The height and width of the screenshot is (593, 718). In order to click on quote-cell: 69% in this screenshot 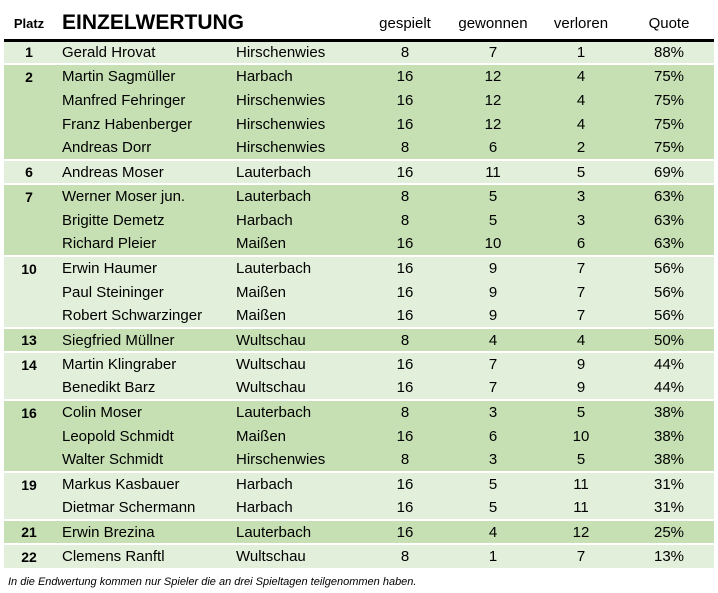, I will do `click(669, 171)`.